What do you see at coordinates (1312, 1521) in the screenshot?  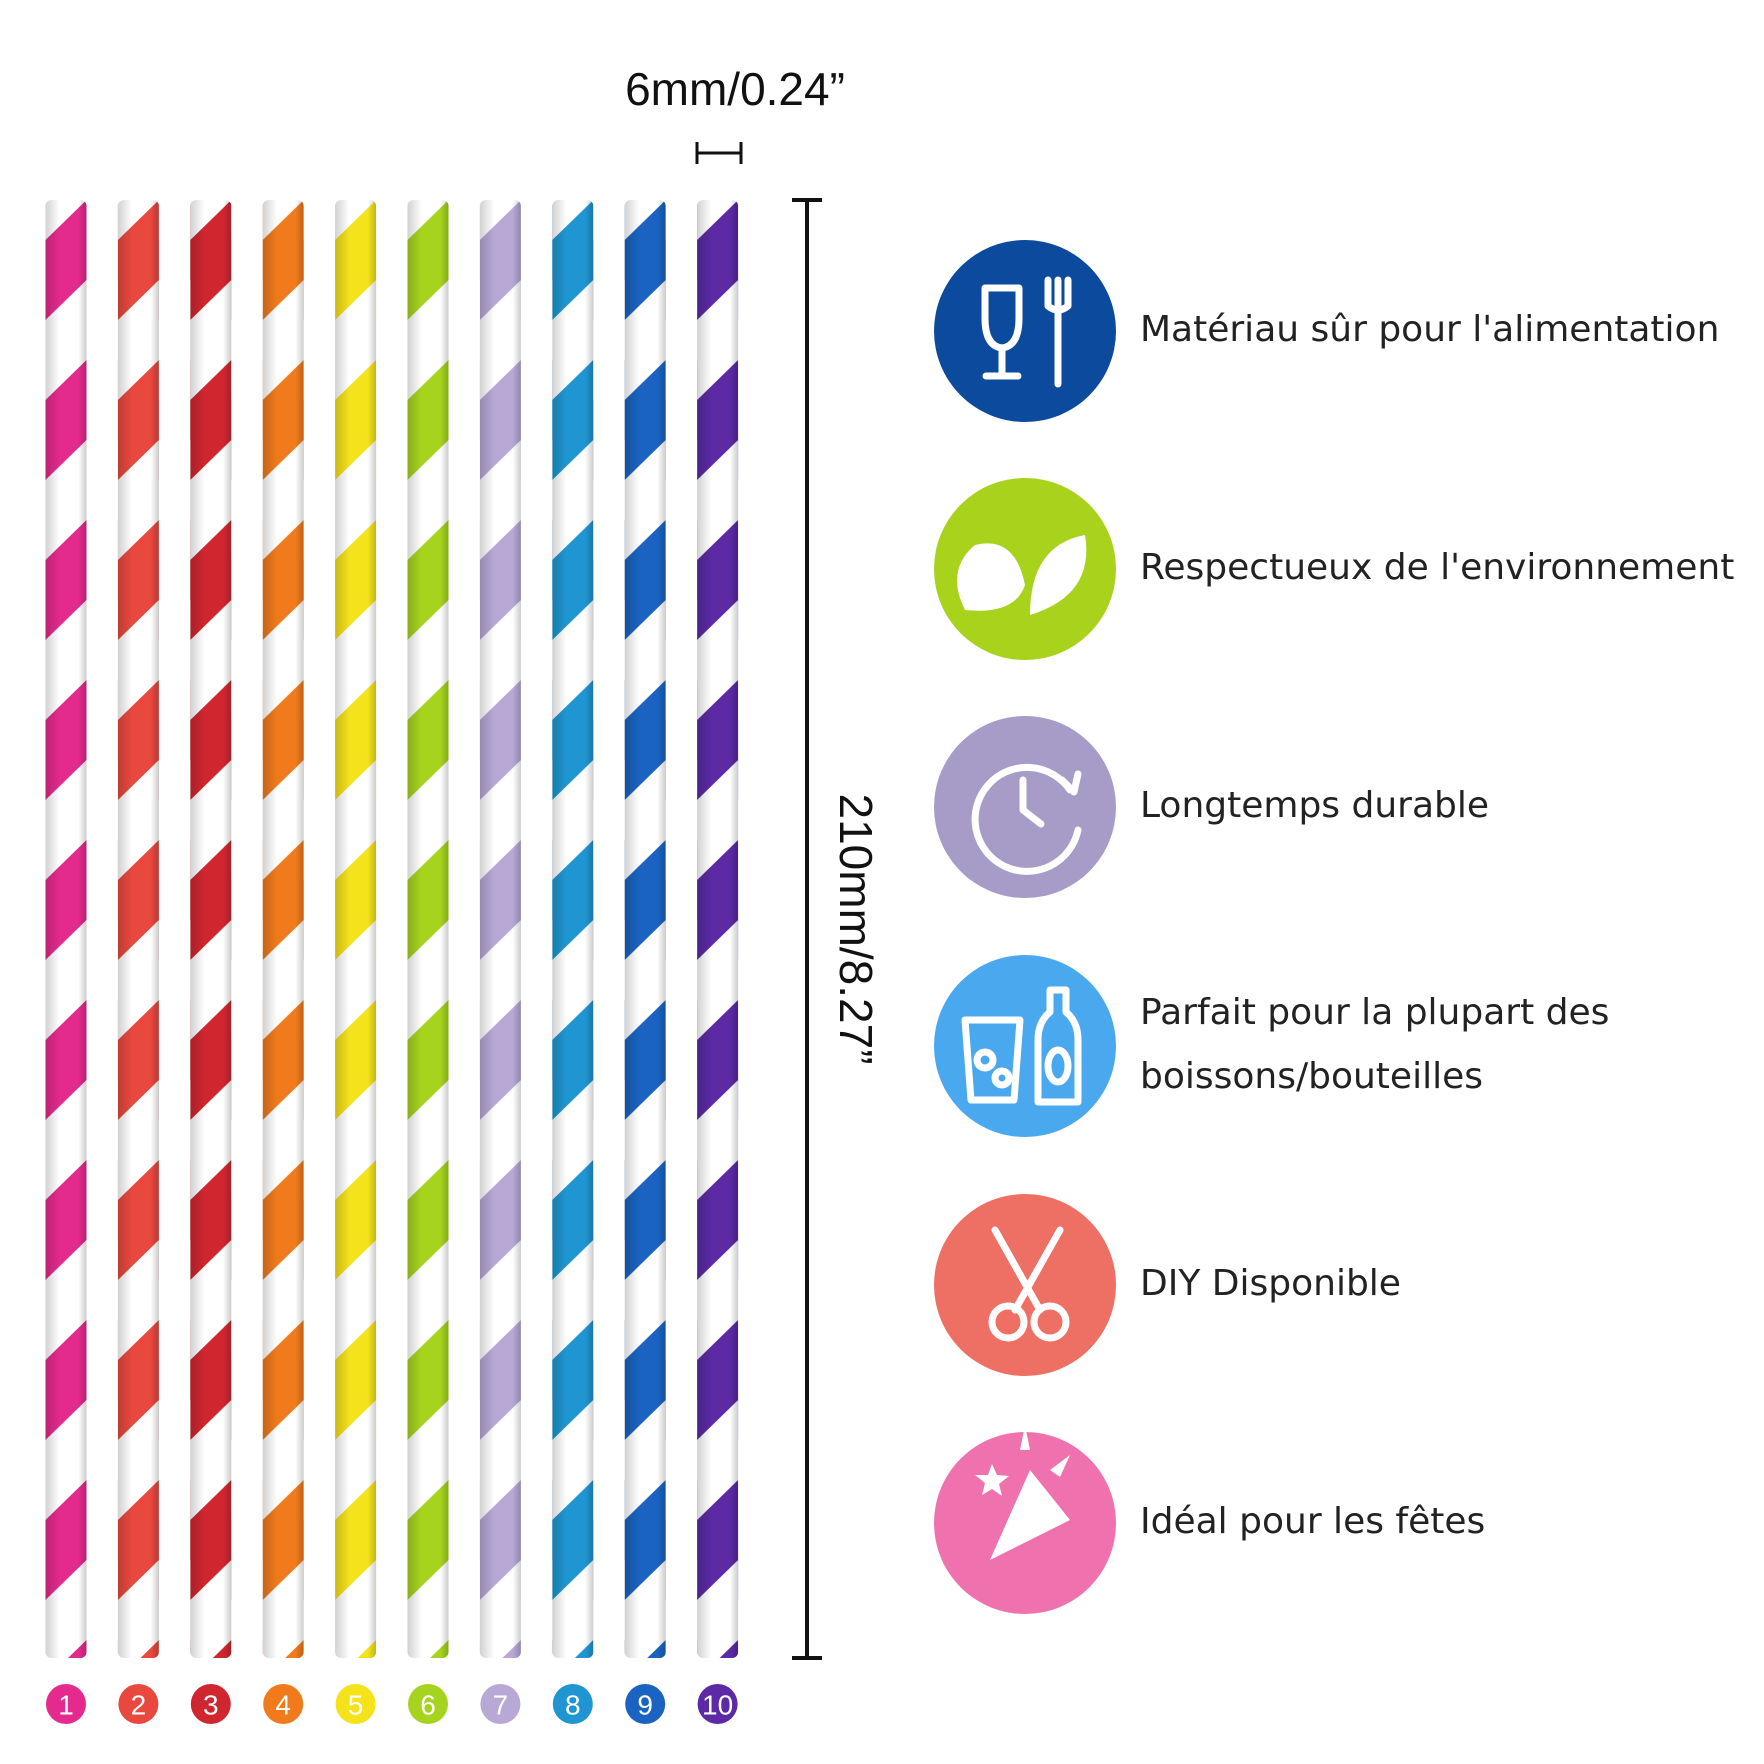 I see `feature-text: Idéal pour les fêtes` at bounding box center [1312, 1521].